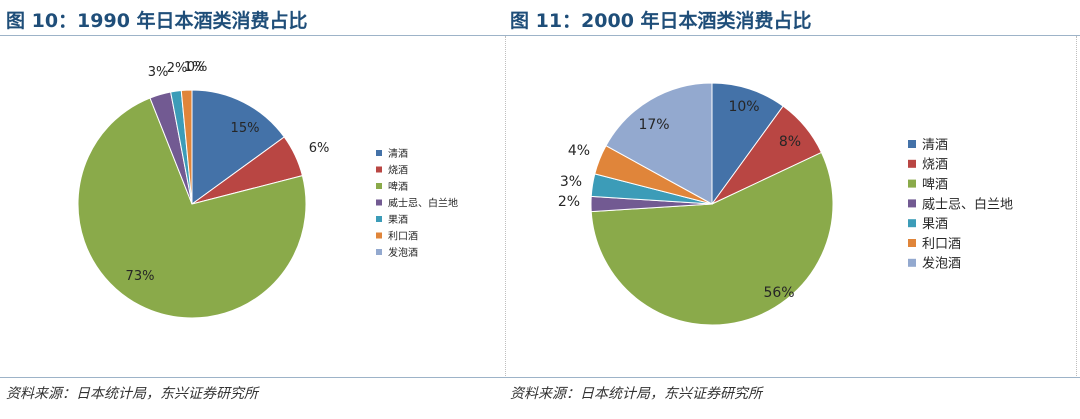  Describe the element at coordinates (1076, 206) in the screenshot. I see `frame-edge` at that location.